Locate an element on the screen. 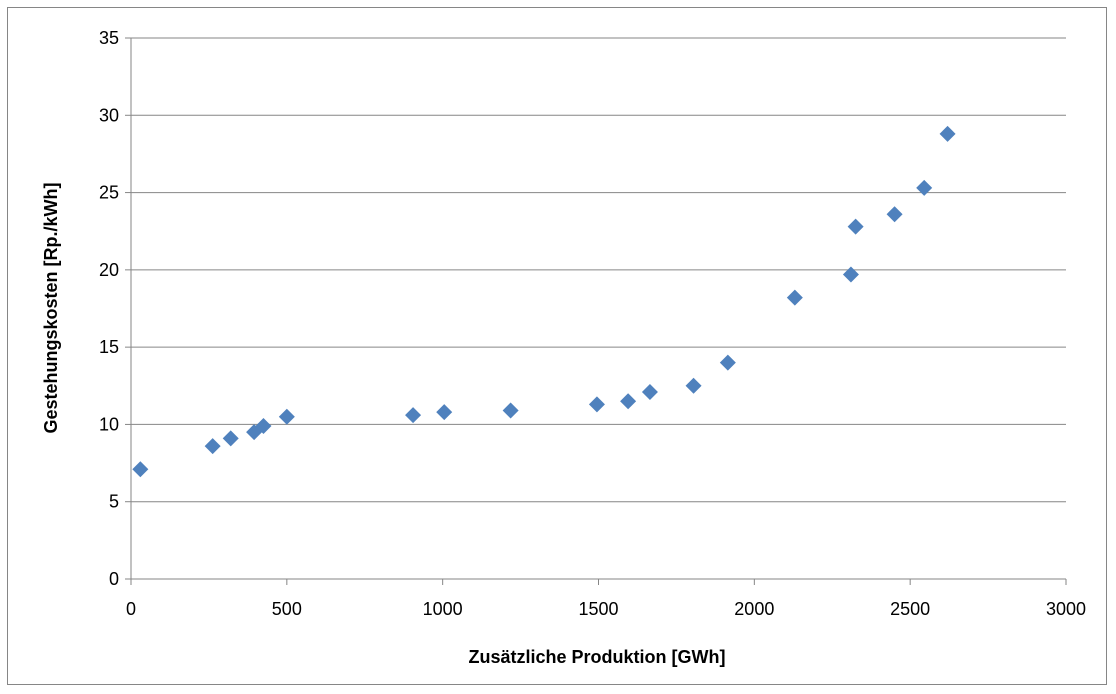 The height and width of the screenshot is (694, 1116). x-tick-labels: 0 500 1000 1500 2000 2500 3000 is located at coordinates (606, 609).